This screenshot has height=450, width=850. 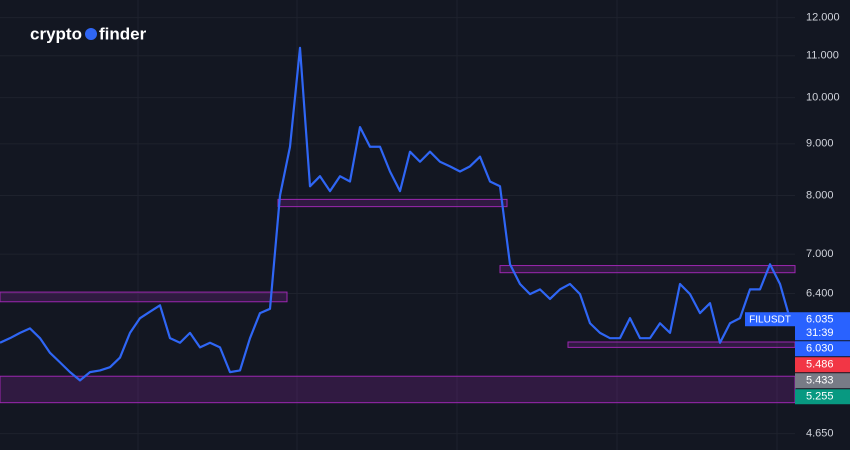 I want to click on price-label: 6.030, so click(x=820, y=349).